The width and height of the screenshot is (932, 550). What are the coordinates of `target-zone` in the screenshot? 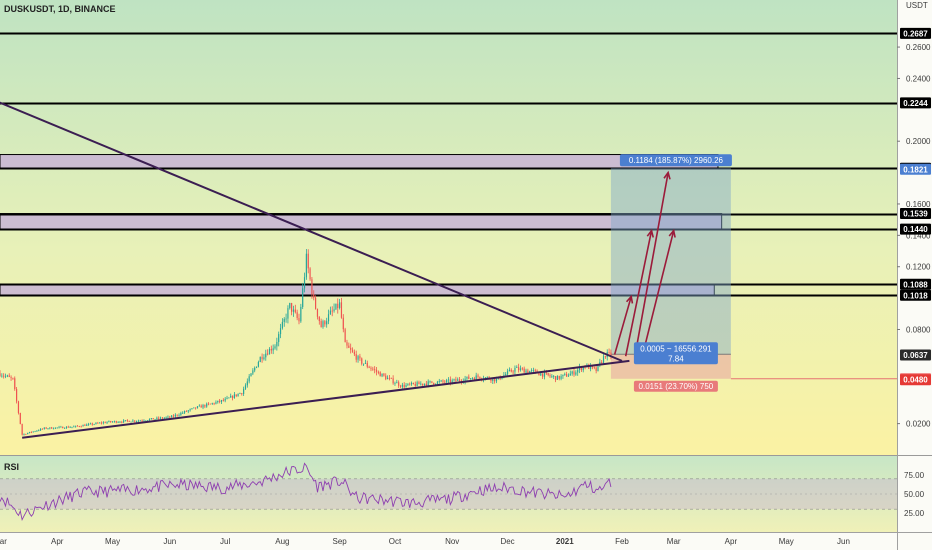 It's located at (670, 261).